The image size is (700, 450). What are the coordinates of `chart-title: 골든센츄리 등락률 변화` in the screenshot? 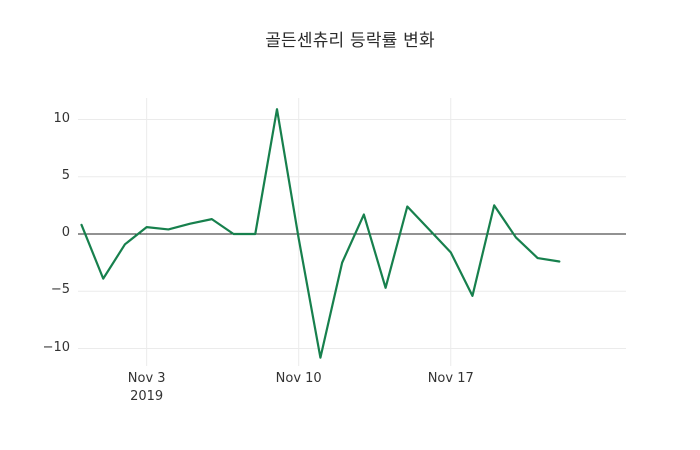 It's located at (350, 41).